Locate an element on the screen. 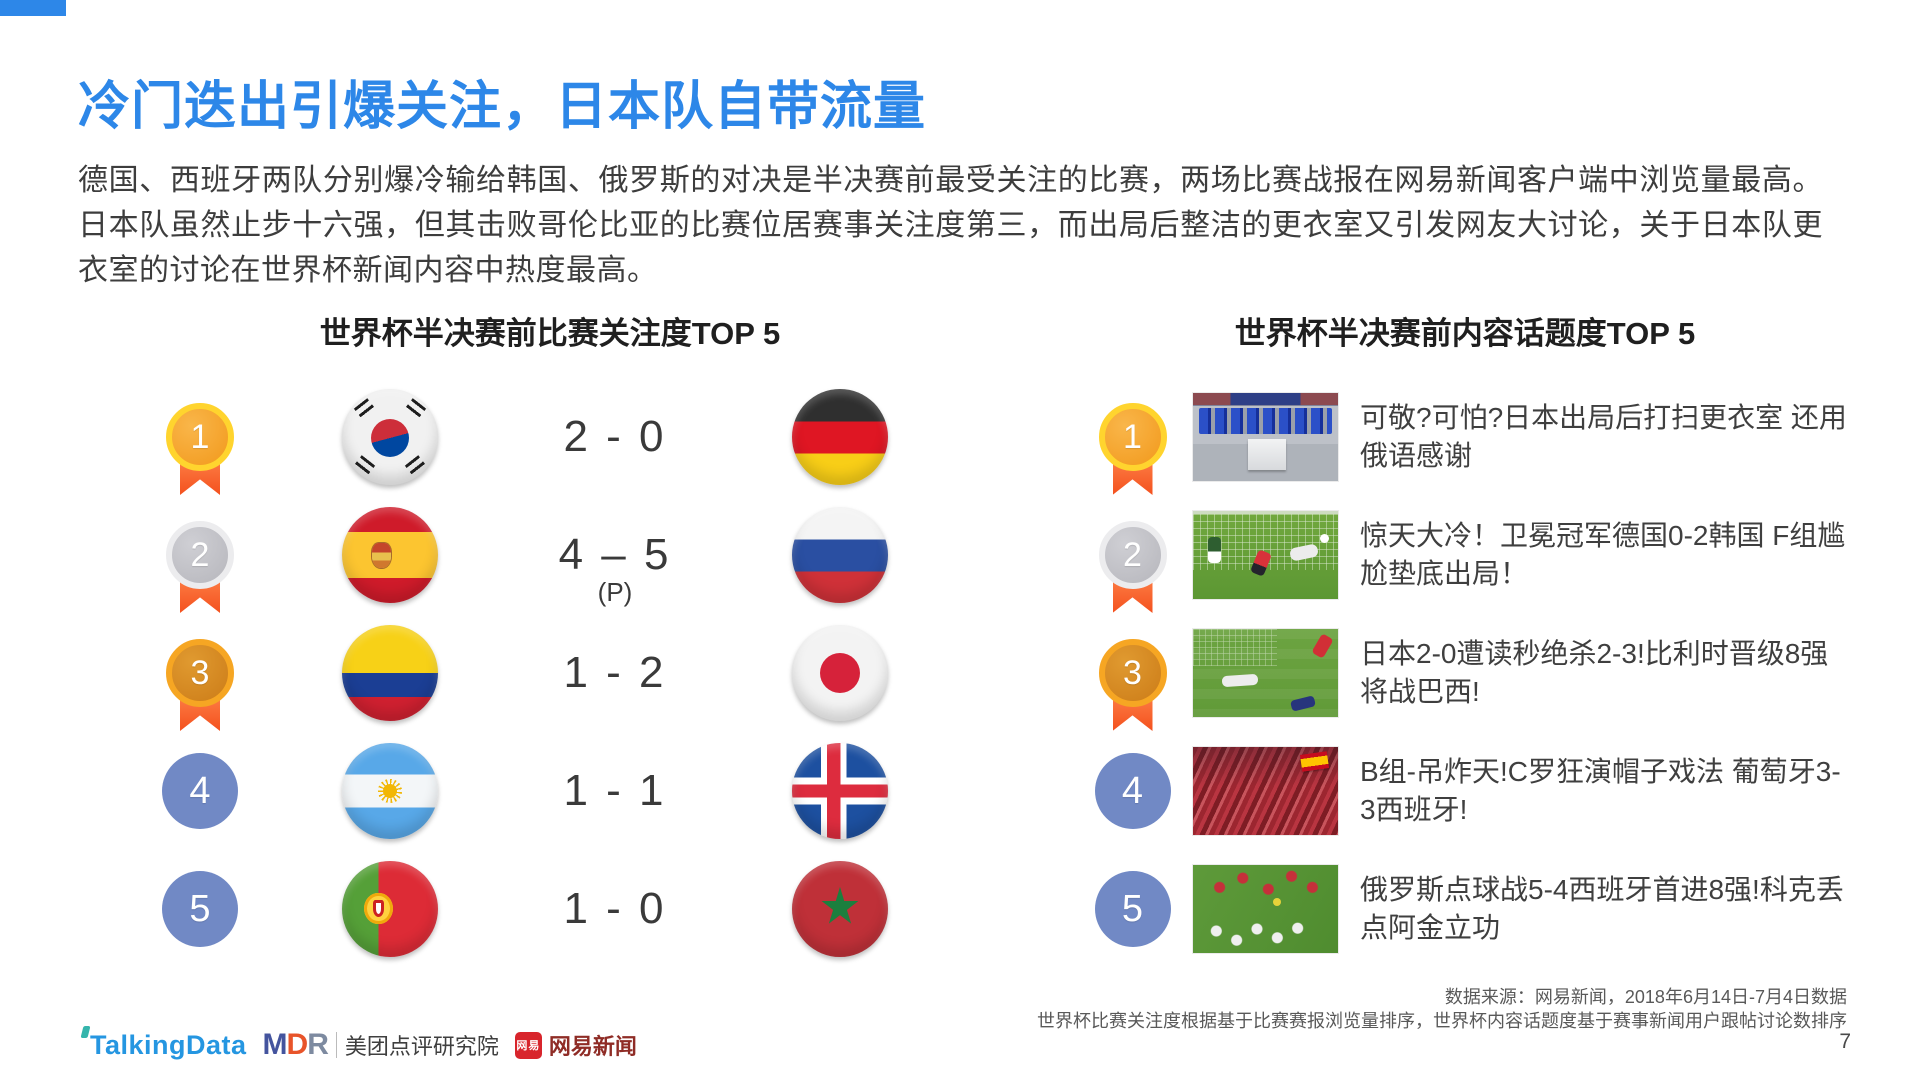  news-photo-locker-room is located at coordinates (1265, 437).